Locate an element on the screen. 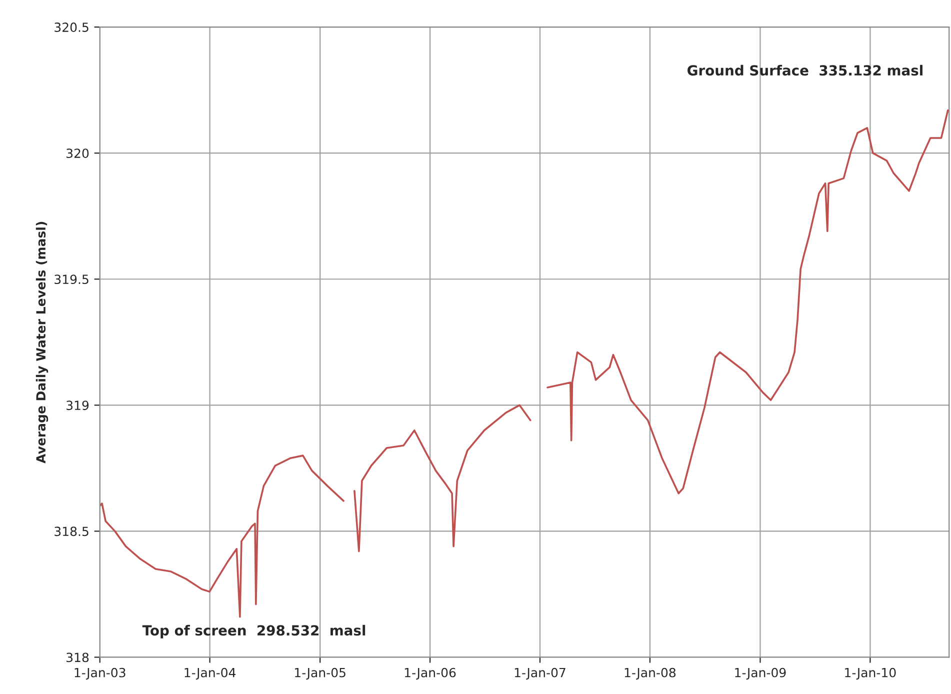  x-tick-label: 1-Jan-04 is located at coordinates (210, 674).